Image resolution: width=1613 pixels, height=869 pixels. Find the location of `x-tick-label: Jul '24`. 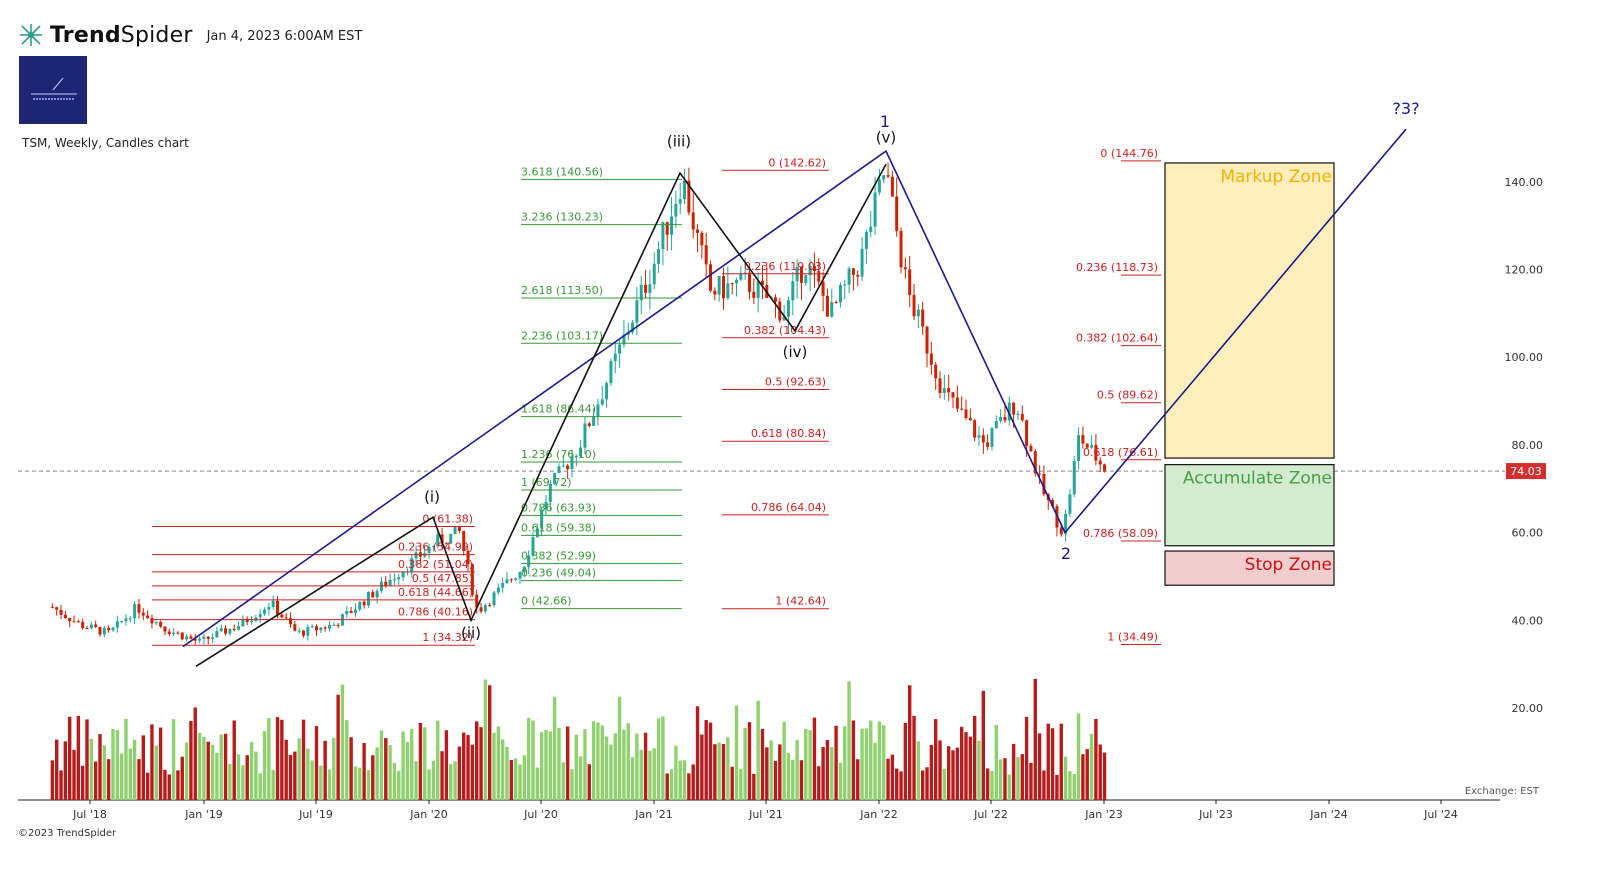

x-tick-label: Jul '24 is located at coordinates (1440, 814).